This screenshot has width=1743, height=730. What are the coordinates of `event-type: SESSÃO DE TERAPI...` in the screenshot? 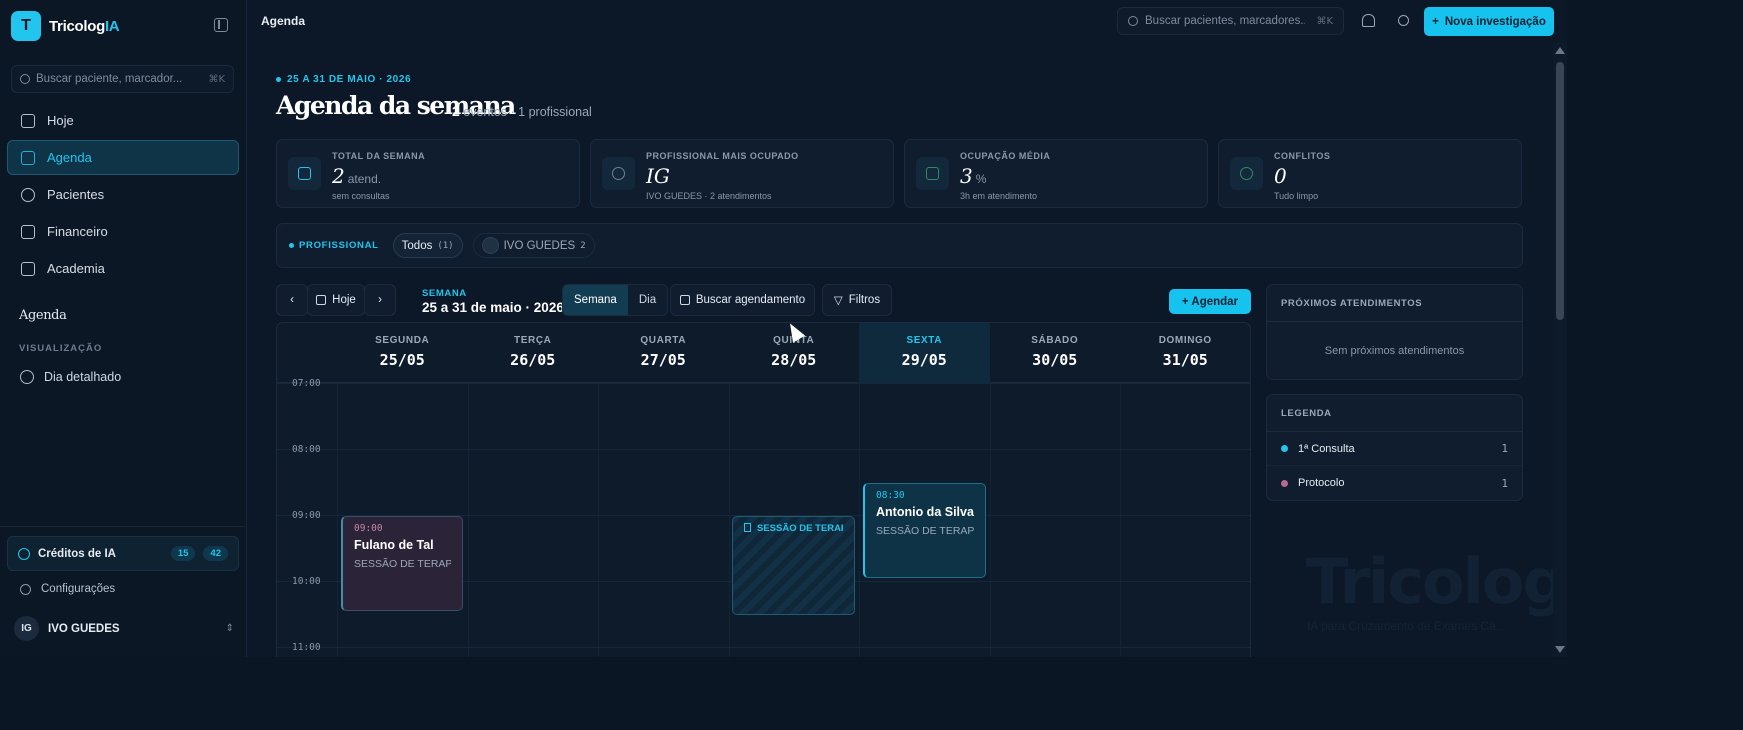 It's located at (402, 564).